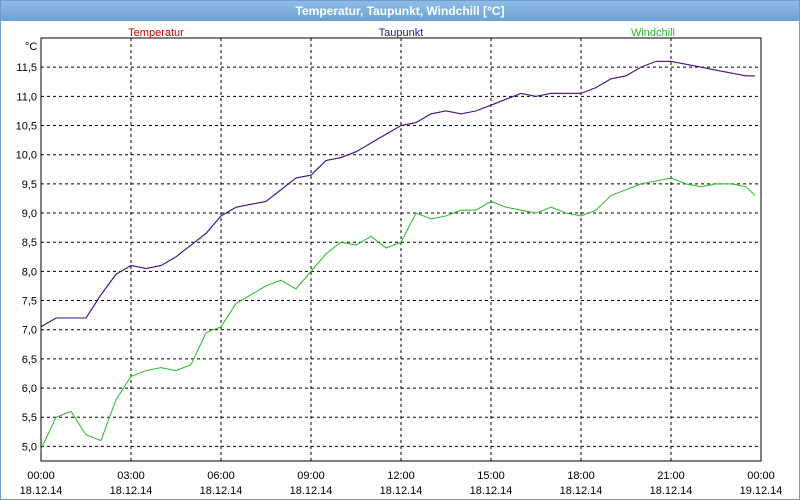 The width and height of the screenshot is (800, 500). Describe the element at coordinates (26, 156) in the screenshot. I see `y-tick-label: 10,0` at that location.